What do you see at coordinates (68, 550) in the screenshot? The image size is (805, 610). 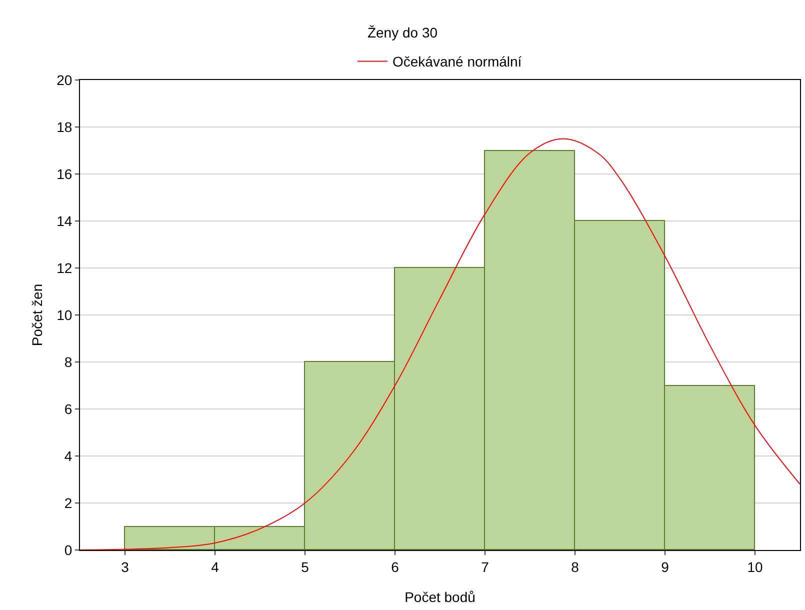 I see `y-tick-label: 0` at bounding box center [68, 550].